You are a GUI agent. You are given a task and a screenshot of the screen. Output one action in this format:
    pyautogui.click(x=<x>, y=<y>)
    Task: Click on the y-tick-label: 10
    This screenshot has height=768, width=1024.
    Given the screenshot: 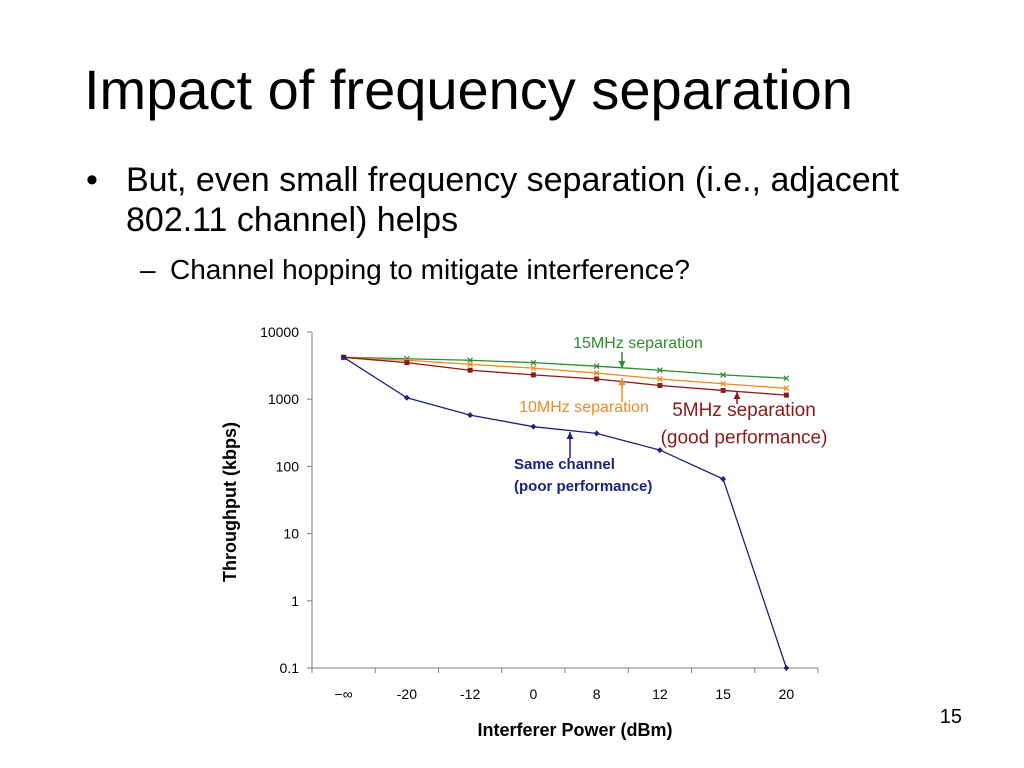 What is the action you would take?
    pyautogui.click(x=291, y=534)
    